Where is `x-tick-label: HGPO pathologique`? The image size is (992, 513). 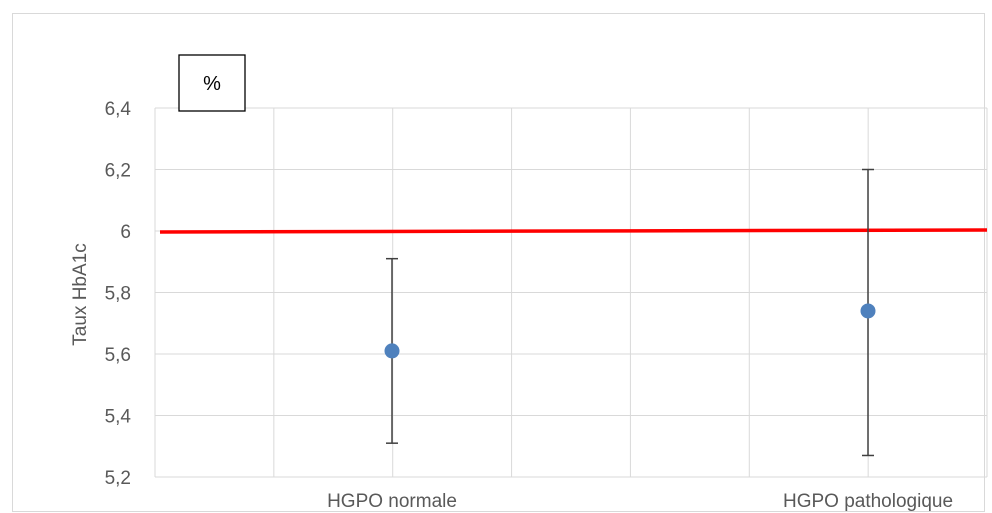
x-tick-label: HGPO pathologique is located at coordinates (868, 501).